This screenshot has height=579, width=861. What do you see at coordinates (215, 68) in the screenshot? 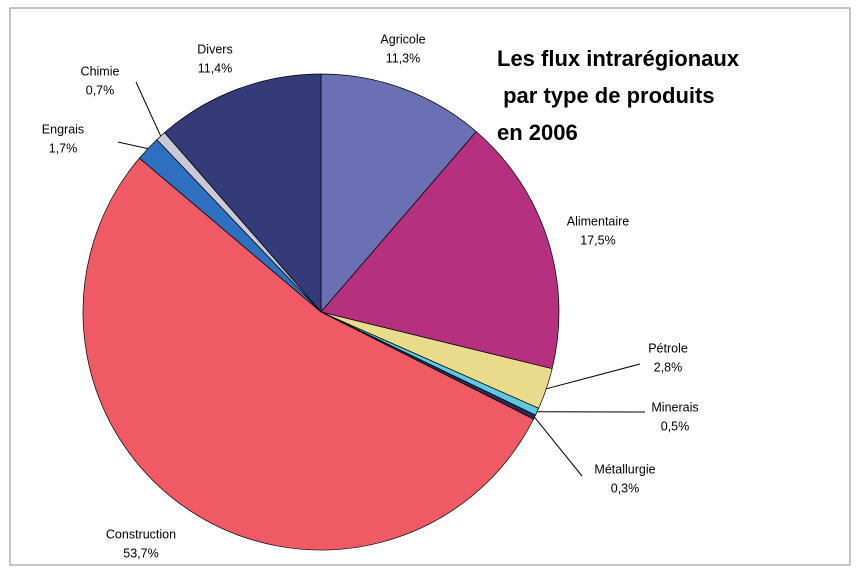
I see `slice-value-label: 11,4%` at bounding box center [215, 68].